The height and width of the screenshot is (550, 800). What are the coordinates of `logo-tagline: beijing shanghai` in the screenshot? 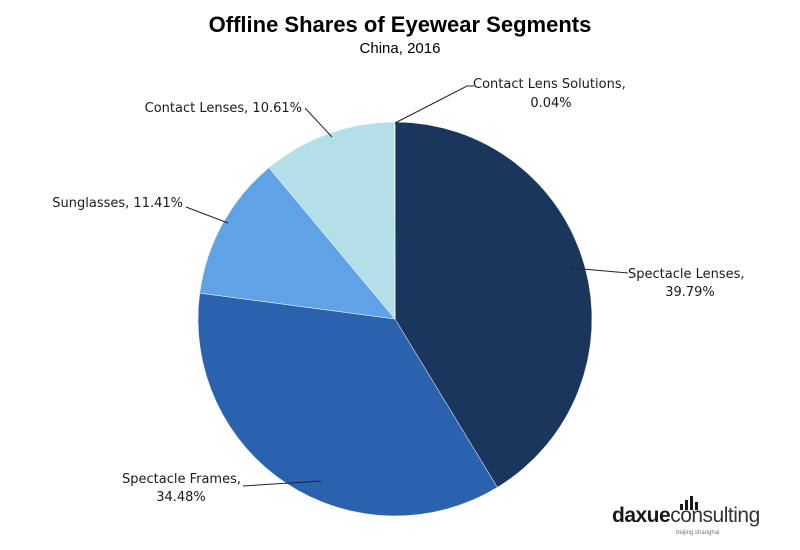 It's located at (698, 533).